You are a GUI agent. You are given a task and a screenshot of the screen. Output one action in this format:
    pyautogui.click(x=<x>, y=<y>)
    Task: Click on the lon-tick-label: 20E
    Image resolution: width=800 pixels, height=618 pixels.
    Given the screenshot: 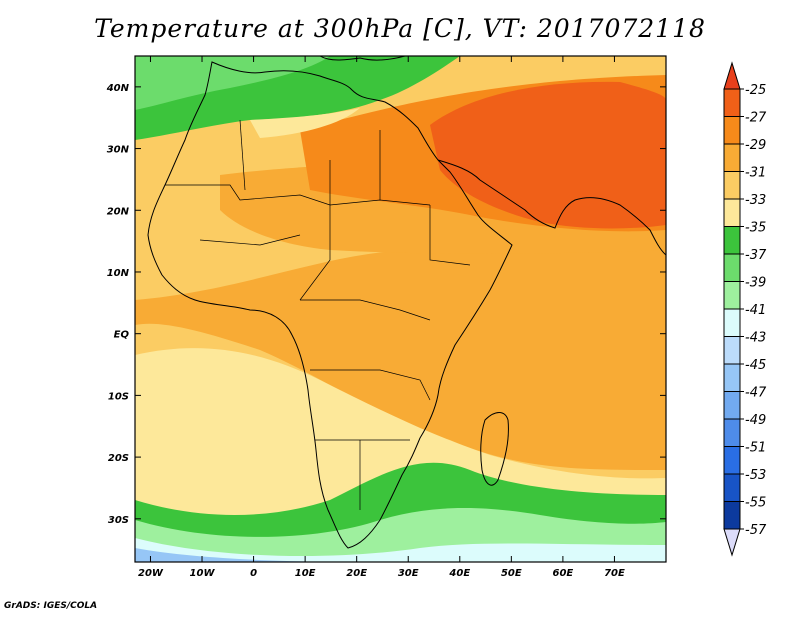 What is the action you would take?
    pyautogui.click(x=356, y=573)
    